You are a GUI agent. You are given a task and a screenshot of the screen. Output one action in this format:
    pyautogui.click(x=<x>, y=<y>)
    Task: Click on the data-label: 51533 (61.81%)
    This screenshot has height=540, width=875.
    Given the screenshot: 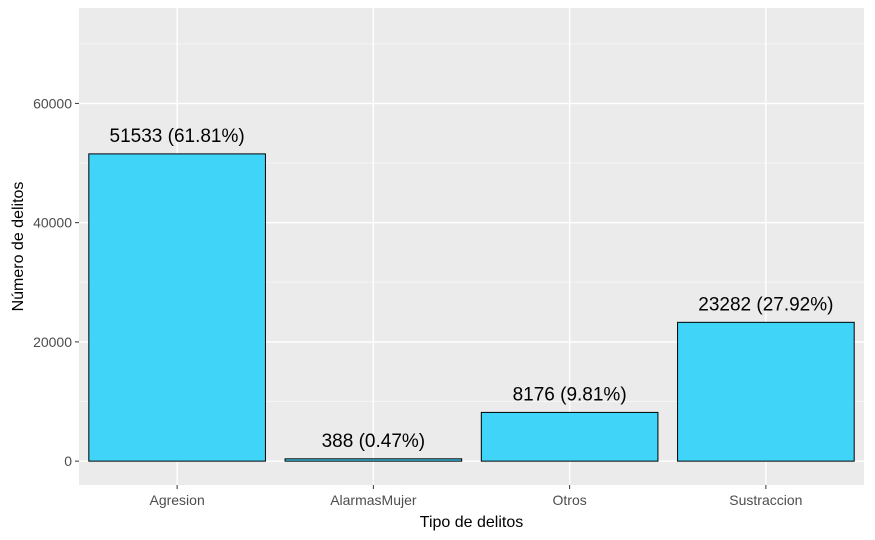 What is the action you would take?
    pyautogui.click(x=177, y=136)
    